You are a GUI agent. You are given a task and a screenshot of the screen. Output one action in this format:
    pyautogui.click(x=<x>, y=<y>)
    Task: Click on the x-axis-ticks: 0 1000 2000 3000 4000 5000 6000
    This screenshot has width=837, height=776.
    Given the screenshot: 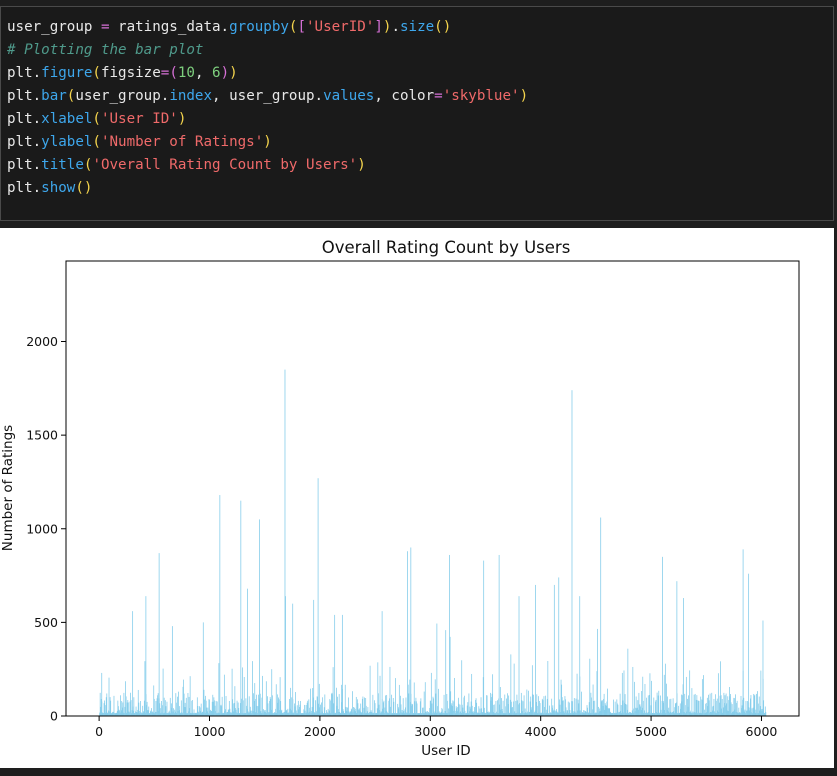 What is the action you would take?
    pyautogui.click(x=436, y=727)
    